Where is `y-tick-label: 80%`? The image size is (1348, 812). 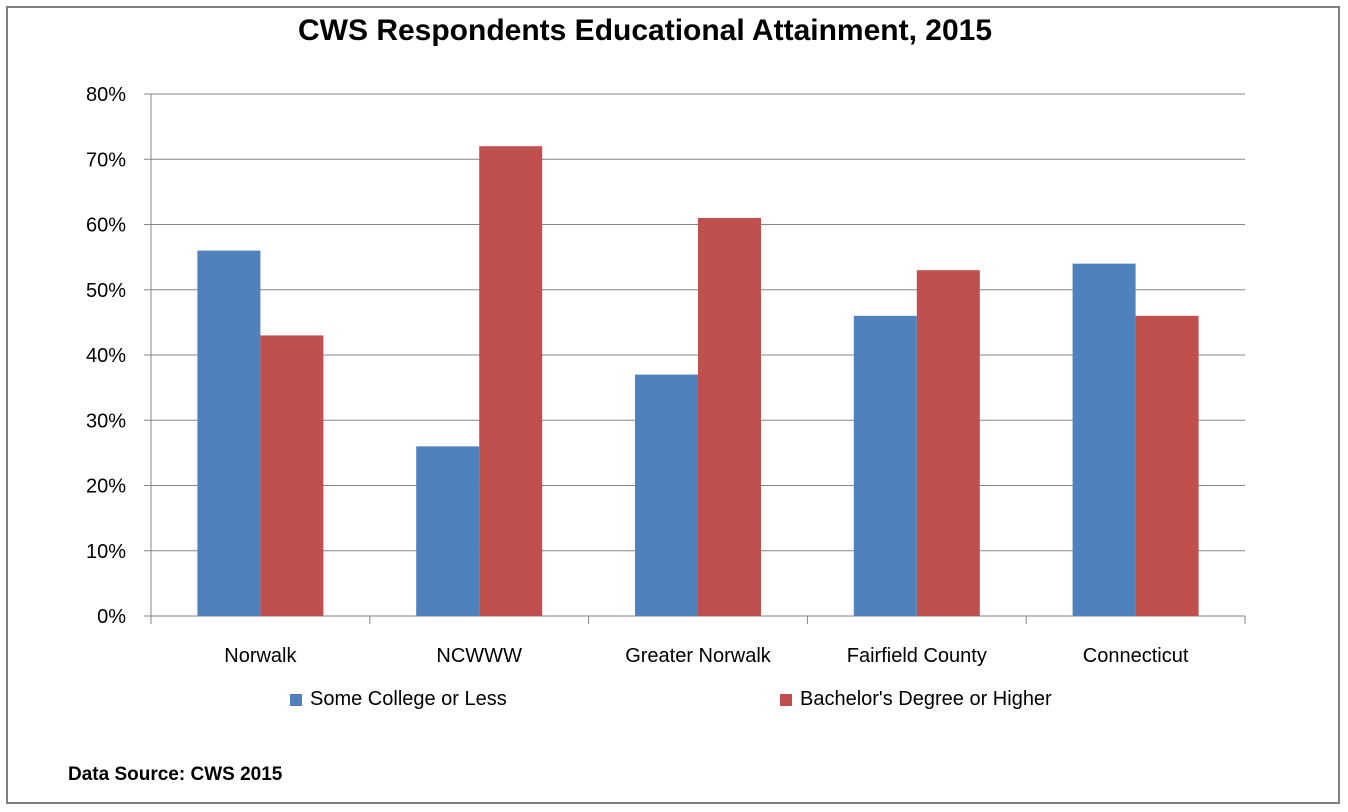 y-tick-label: 80% is located at coordinates (106, 95).